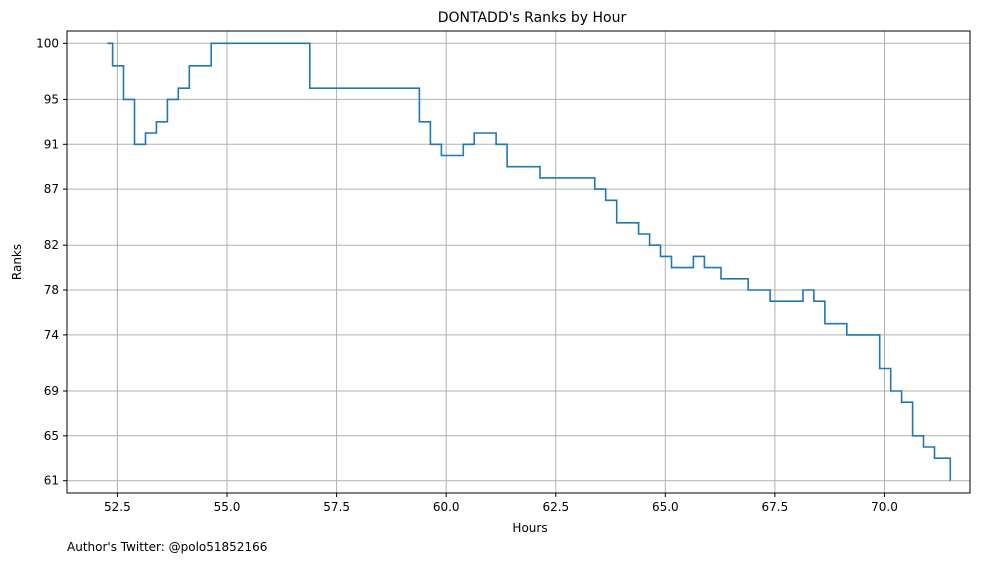  What do you see at coordinates (51, 245) in the screenshot?
I see `y-tick-label: 82` at bounding box center [51, 245].